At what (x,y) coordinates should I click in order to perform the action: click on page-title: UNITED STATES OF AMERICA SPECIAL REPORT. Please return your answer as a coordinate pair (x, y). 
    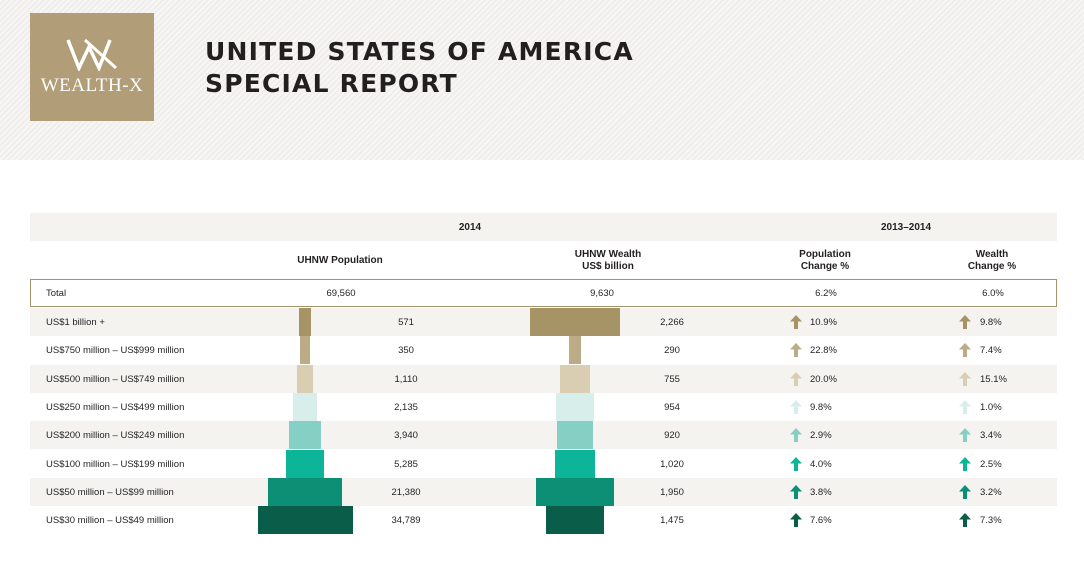
    Looking at the image, I should click on (419, 68).